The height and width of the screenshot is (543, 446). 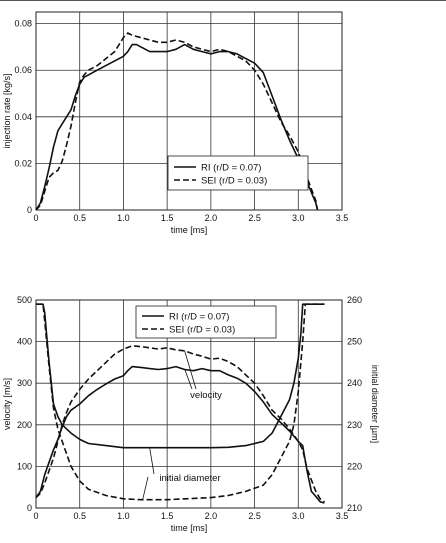 I want to click on chart2-y2-tick-label: 250, so click(x=354, y=342).